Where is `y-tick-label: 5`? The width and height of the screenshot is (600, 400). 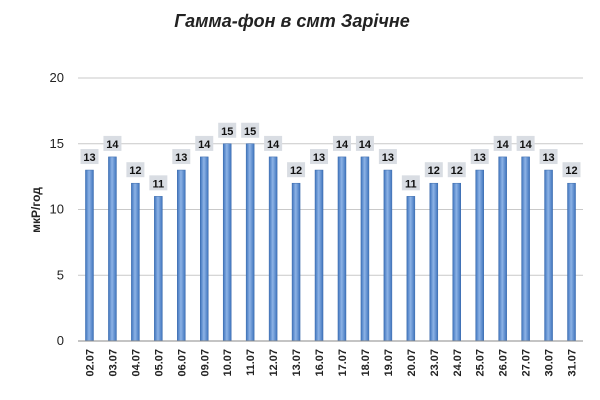
y-tick-label: 5 is located at coordinates (60, 274).